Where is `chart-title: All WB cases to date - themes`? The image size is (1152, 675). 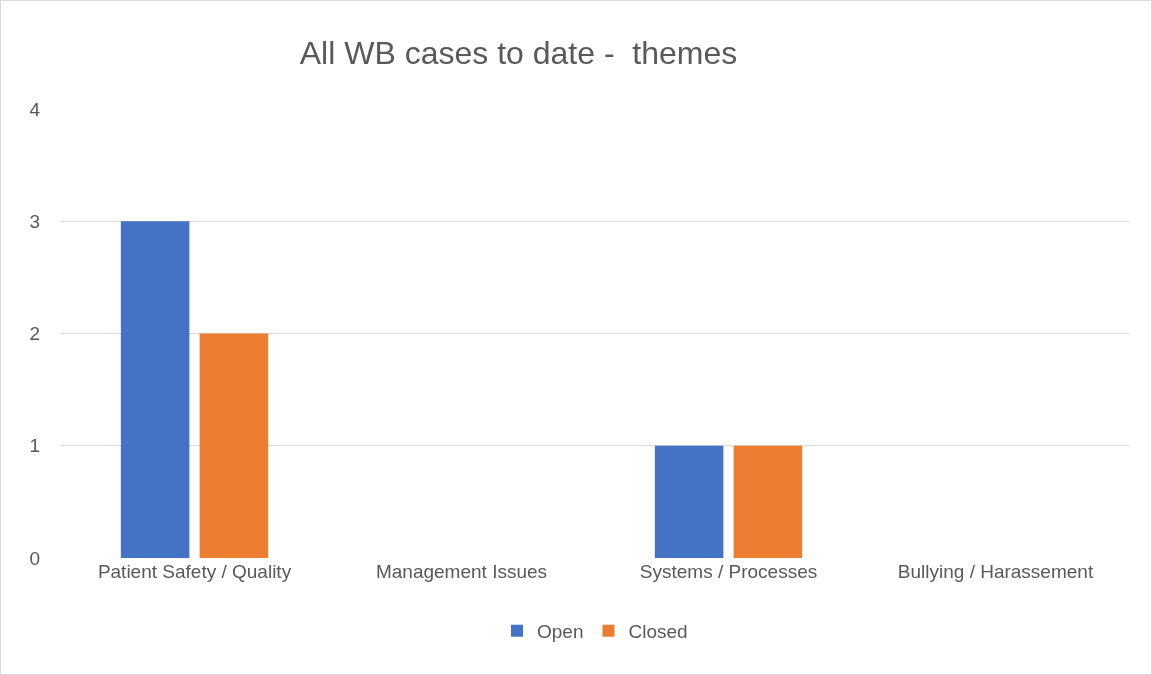
chart-title: All WB cases to date - themes is located at coordinates (518, 52).